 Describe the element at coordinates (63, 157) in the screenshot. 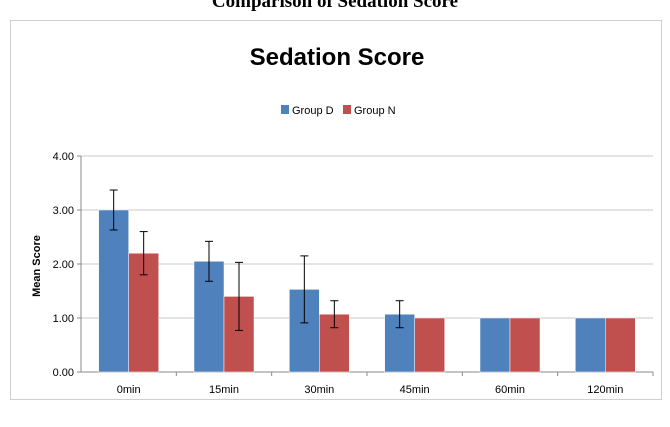

I see `y-tick-label: 4.00` at that location.